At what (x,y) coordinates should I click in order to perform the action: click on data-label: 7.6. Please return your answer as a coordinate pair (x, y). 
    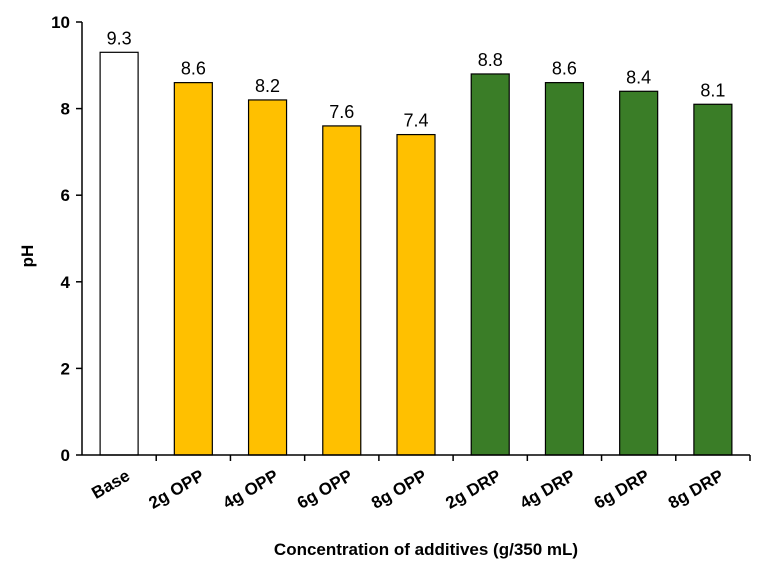
    Looking at the image, I should click on (341, 112).